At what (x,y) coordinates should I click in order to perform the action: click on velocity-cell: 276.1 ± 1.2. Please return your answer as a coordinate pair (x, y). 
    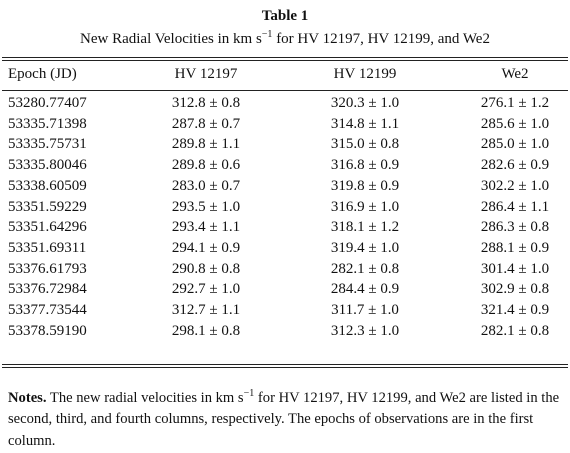
    Looking at the image, I should click on (515, 103).